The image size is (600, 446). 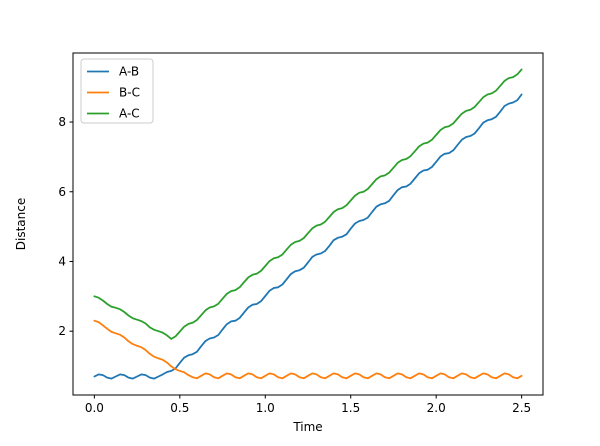 I want to click on x-tick-label: 2.5, so click(x=521, y=408).